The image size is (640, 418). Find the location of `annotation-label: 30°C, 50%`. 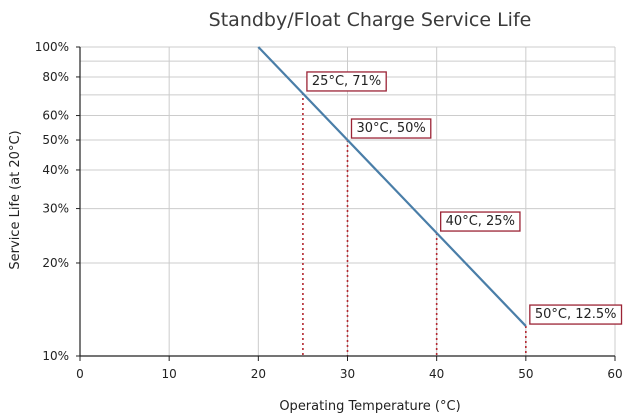

annotation-label: 30°C, 50% is located at coordinates (391, 128).